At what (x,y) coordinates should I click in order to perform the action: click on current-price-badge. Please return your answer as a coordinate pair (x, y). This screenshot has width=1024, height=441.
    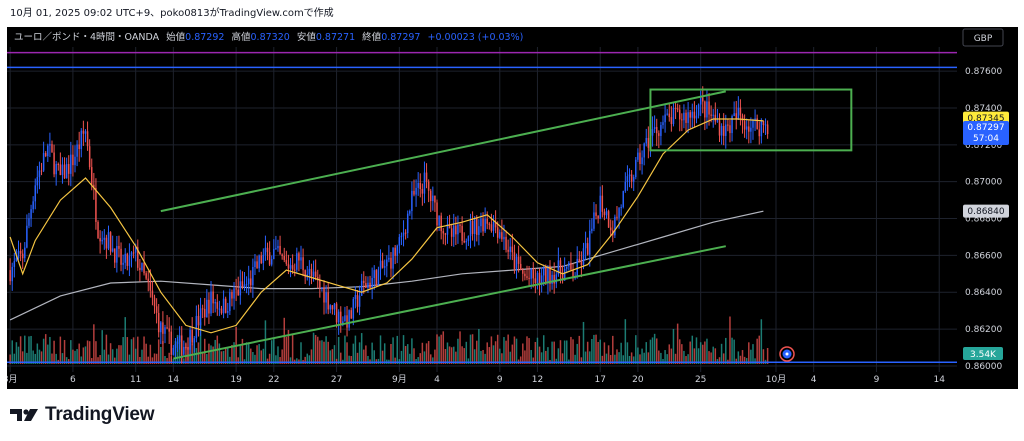
    Looking at the image, I should click on (986, 132).